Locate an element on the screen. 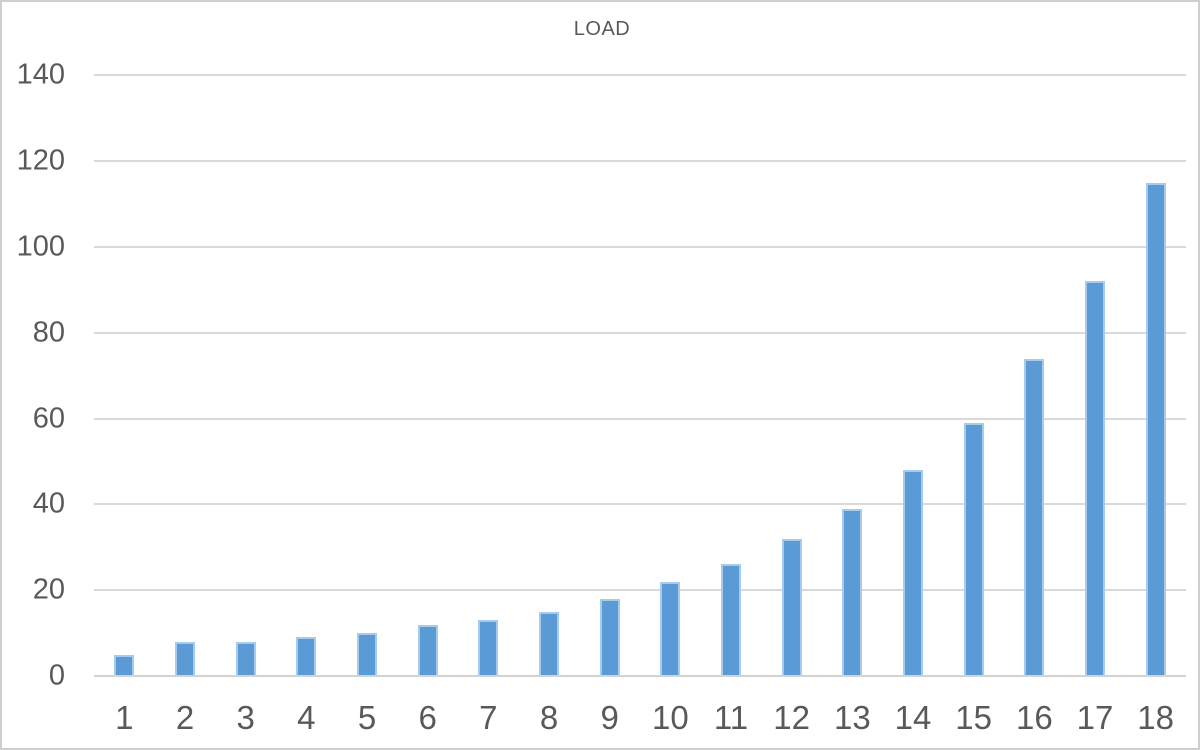 This screenshot has height=750, width=1200. x-axis-line is located at coordinates (640, 676).